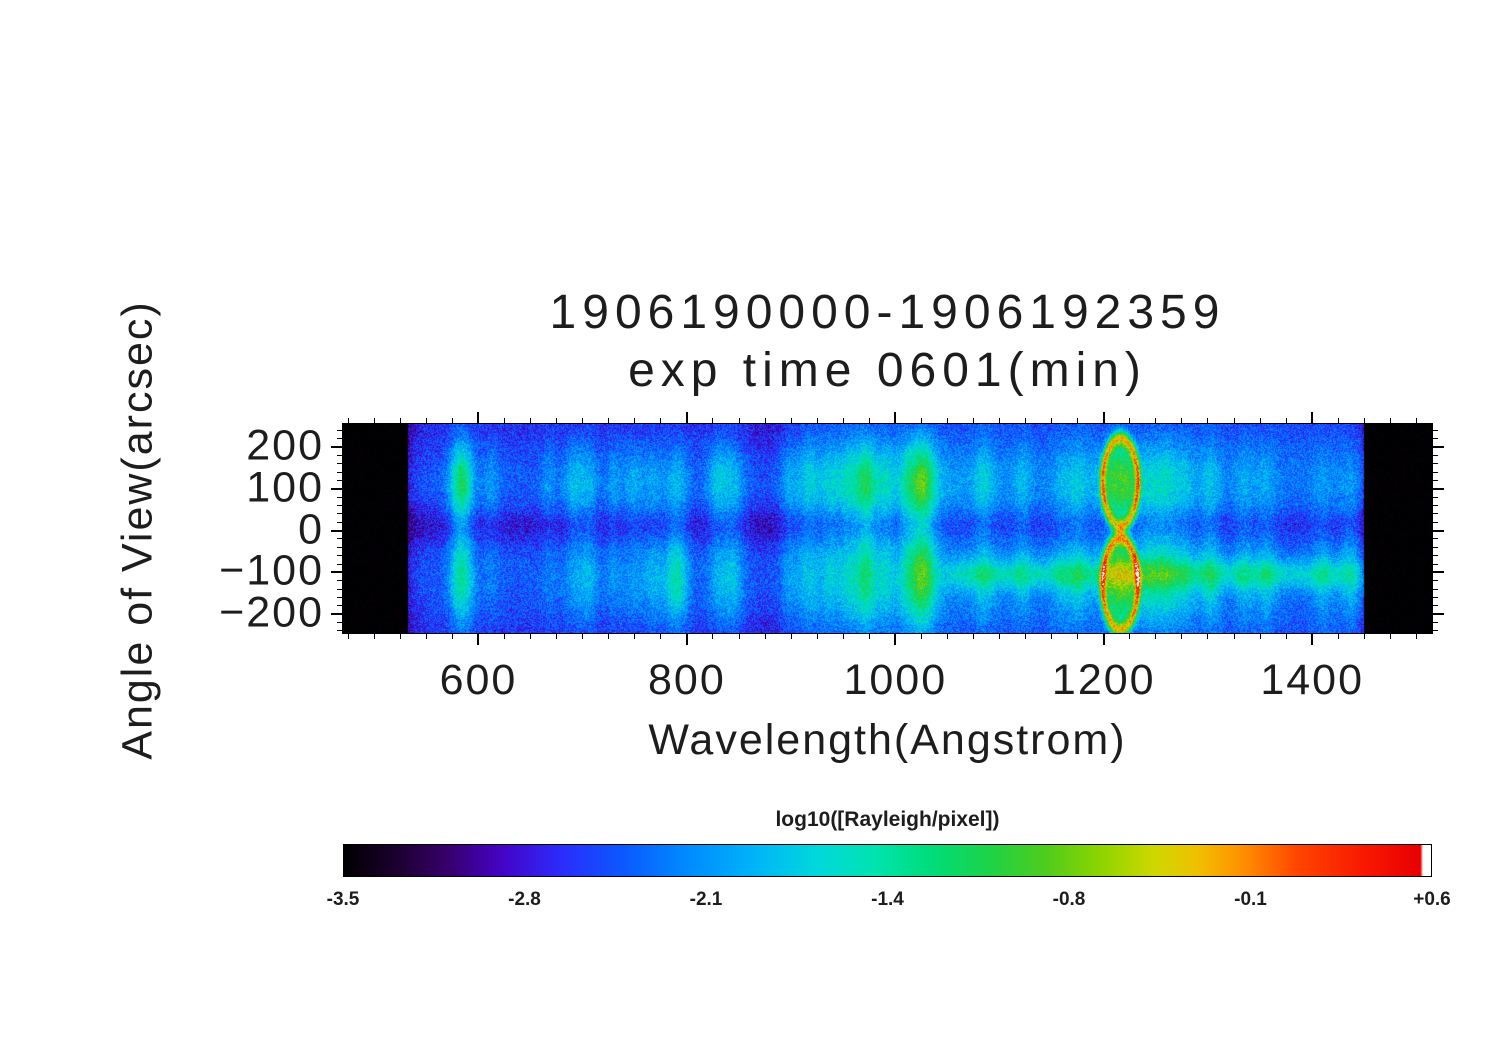 The width and height of the screenshot is (1497, 1058). What do you see at coordinates (1103, 639) in the screenshot?
I see `x-major-tick-bottom` at bounding box center [1103, 639].